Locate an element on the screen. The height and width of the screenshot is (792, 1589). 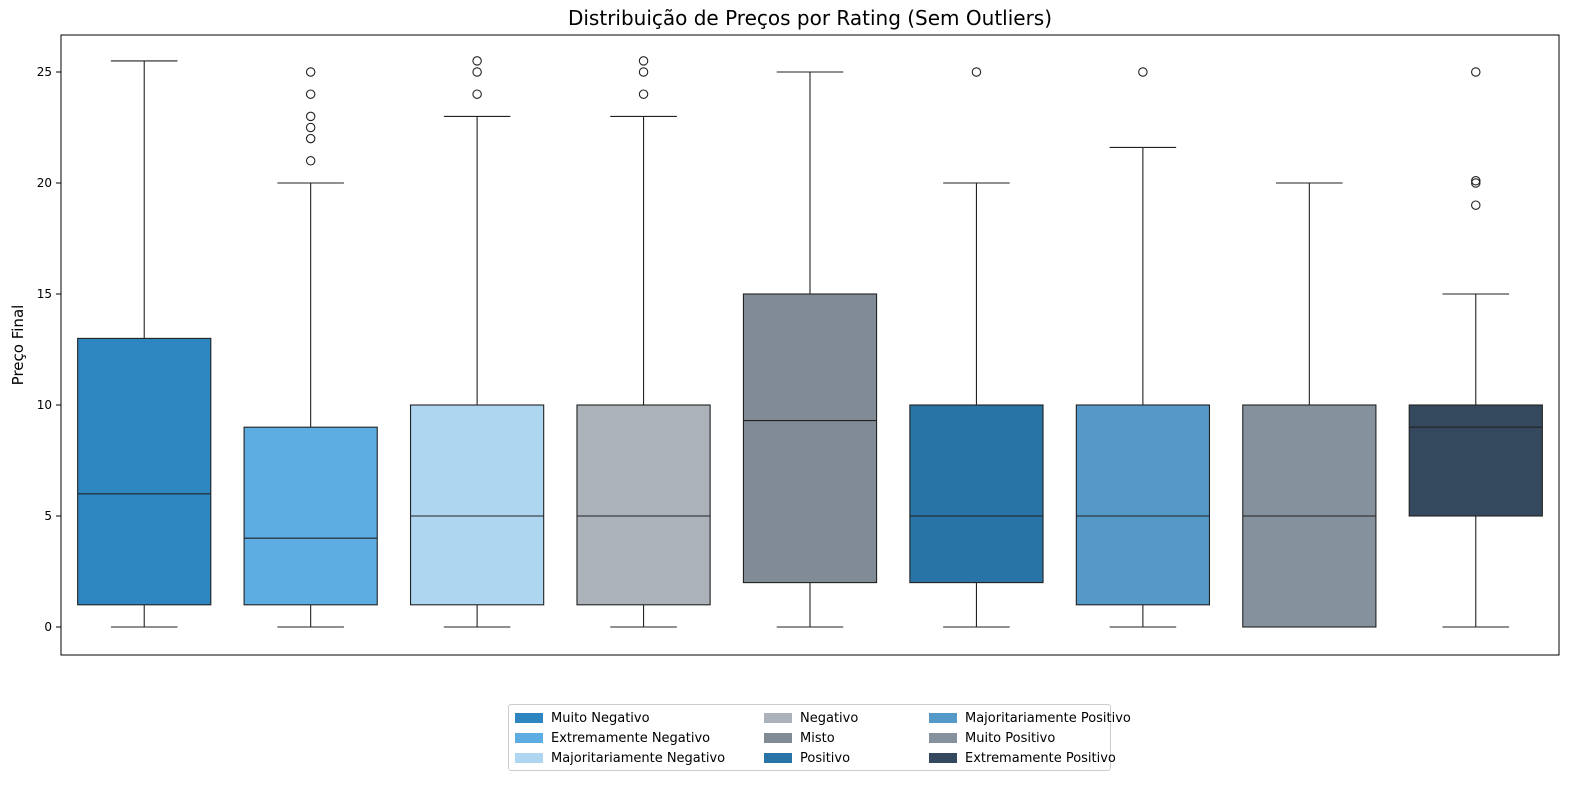
legend-label: Extremamente Positivo is located at coordinates (1040, 758).